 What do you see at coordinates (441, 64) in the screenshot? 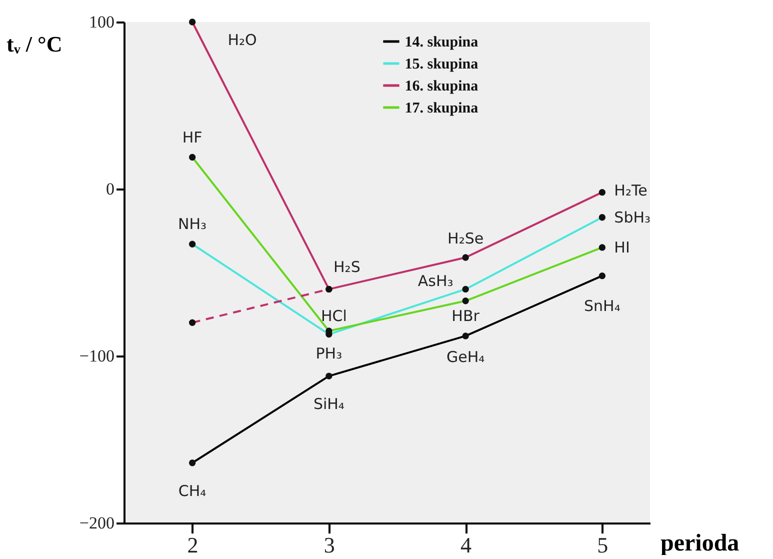
I see `legend-label: 15. skupina` at bounding box center [441, 64].